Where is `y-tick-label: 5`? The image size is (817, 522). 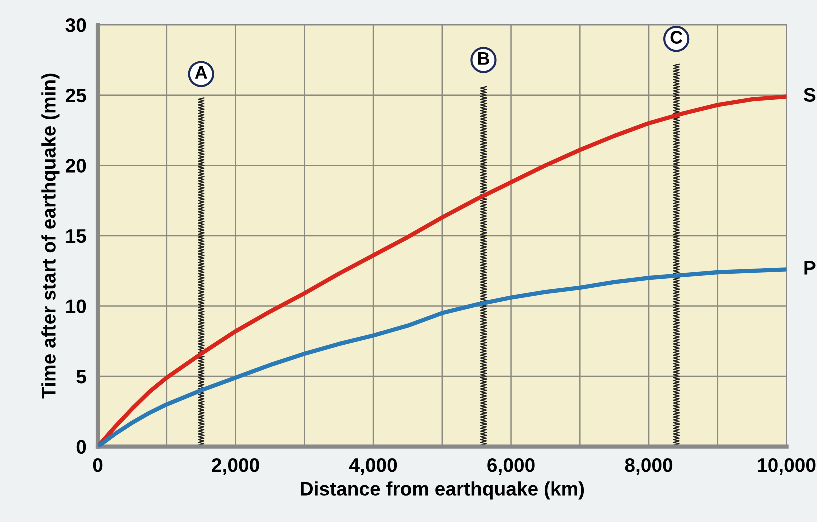
y-tick-label: 5 is located at coordinates (81, 377).